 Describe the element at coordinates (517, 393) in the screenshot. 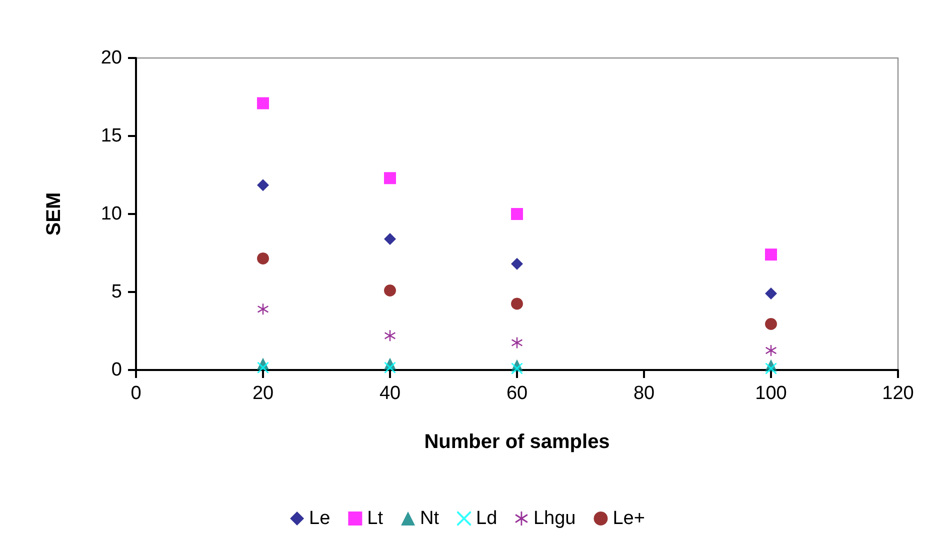

I see `x-tick-label: 60` at that location.